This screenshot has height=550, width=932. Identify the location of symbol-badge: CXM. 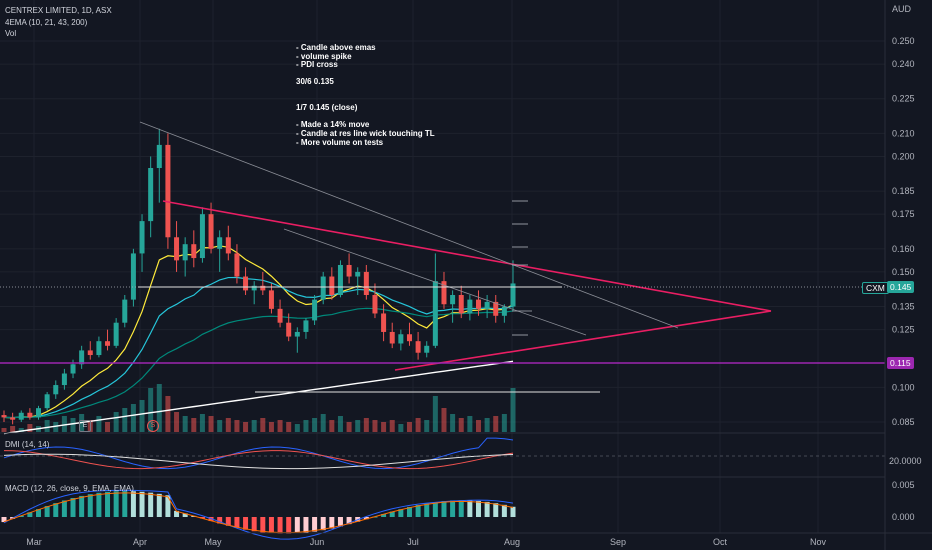
(875, 288).